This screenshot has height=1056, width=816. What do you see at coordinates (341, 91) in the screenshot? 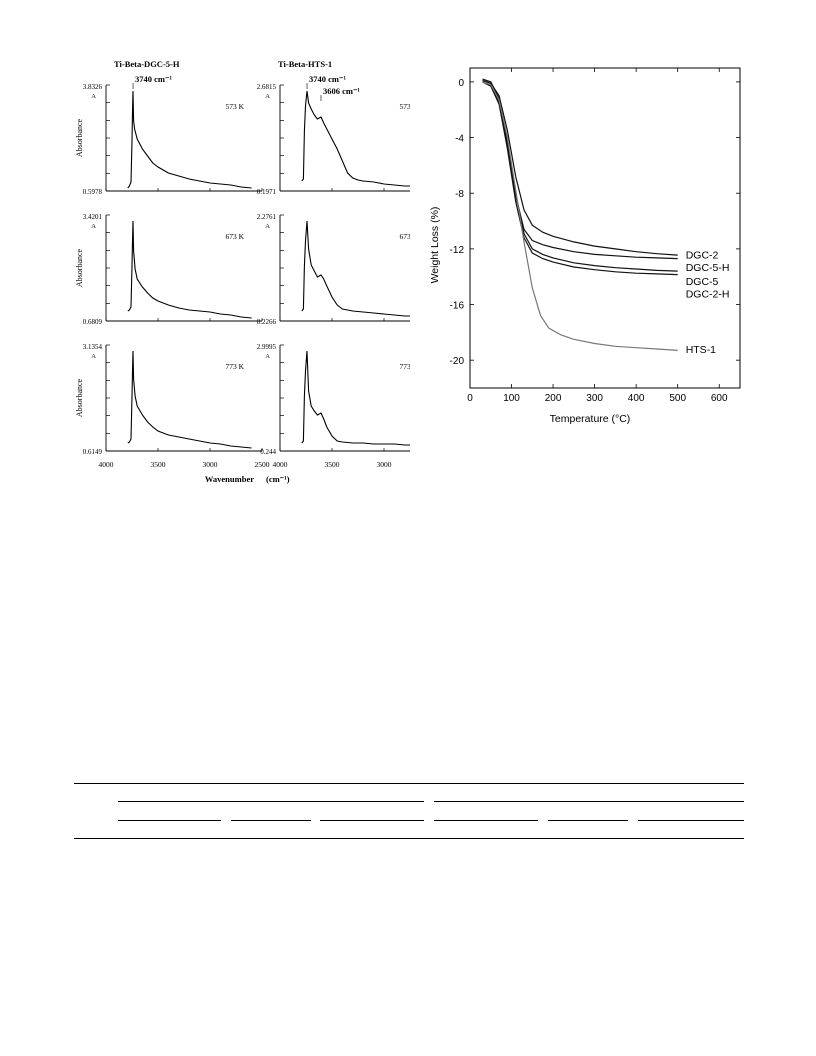
I see `ir-peak-label: 3606 cm⁻¹` at bounding box center [341, 91].